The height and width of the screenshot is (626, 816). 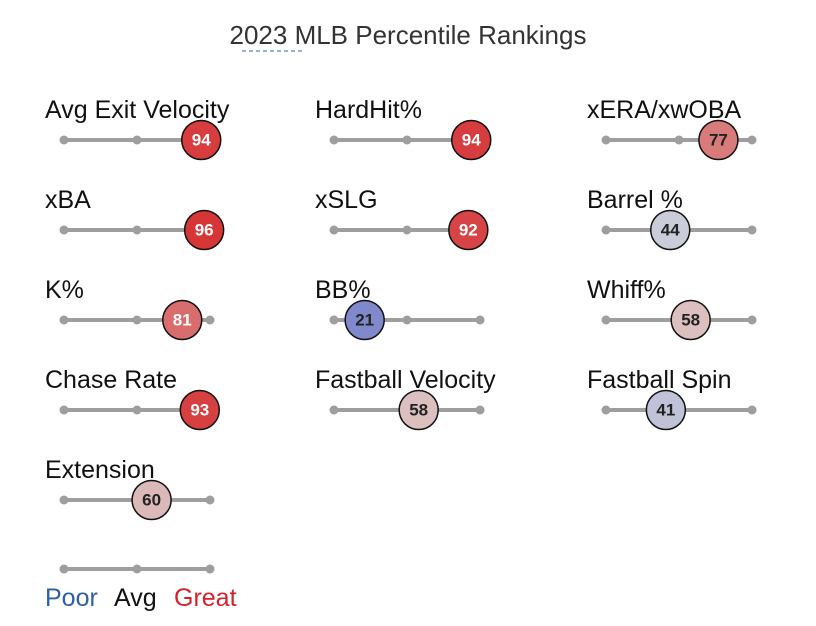 I want to click on legend: Poor Avg Great, so click(x=141, y=588).